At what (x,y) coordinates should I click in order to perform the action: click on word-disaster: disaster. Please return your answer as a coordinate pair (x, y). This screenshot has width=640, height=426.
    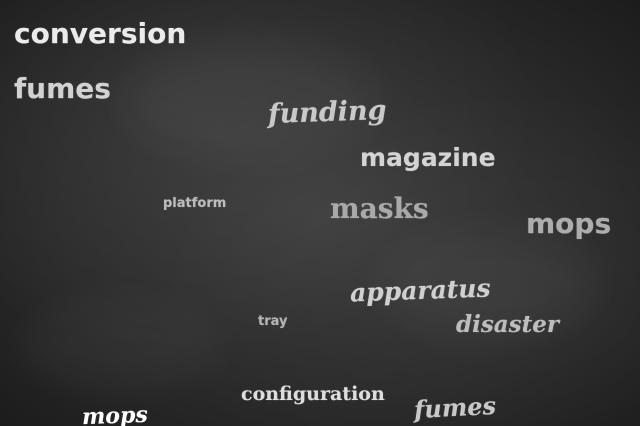
    Looking at the image, I should click on (507, 324).